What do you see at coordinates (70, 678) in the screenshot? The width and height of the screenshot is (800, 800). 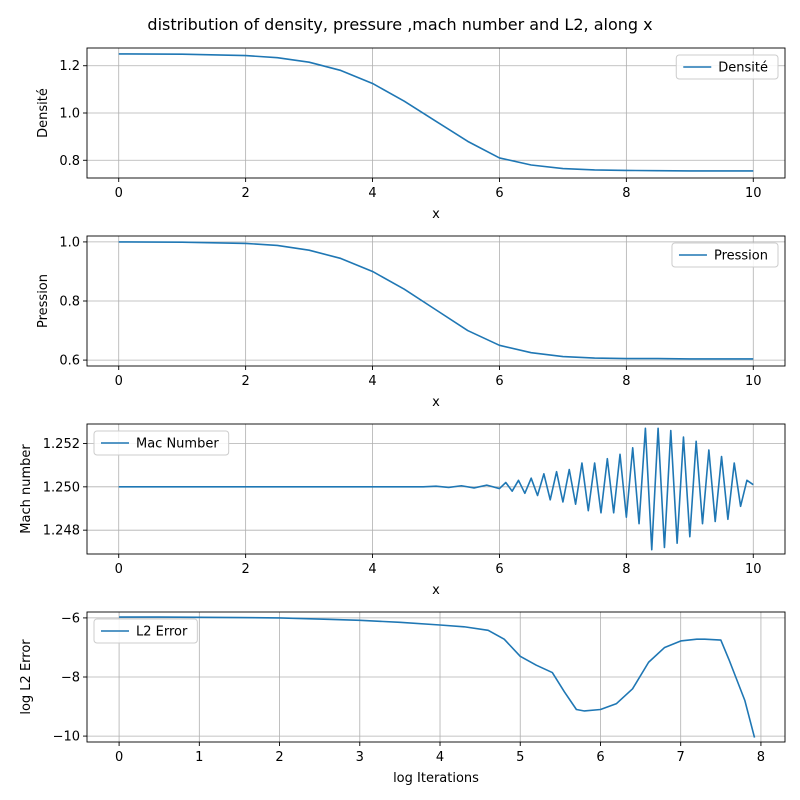 I see `l2-ytick-label: −8` at bounding box center [70, 678].